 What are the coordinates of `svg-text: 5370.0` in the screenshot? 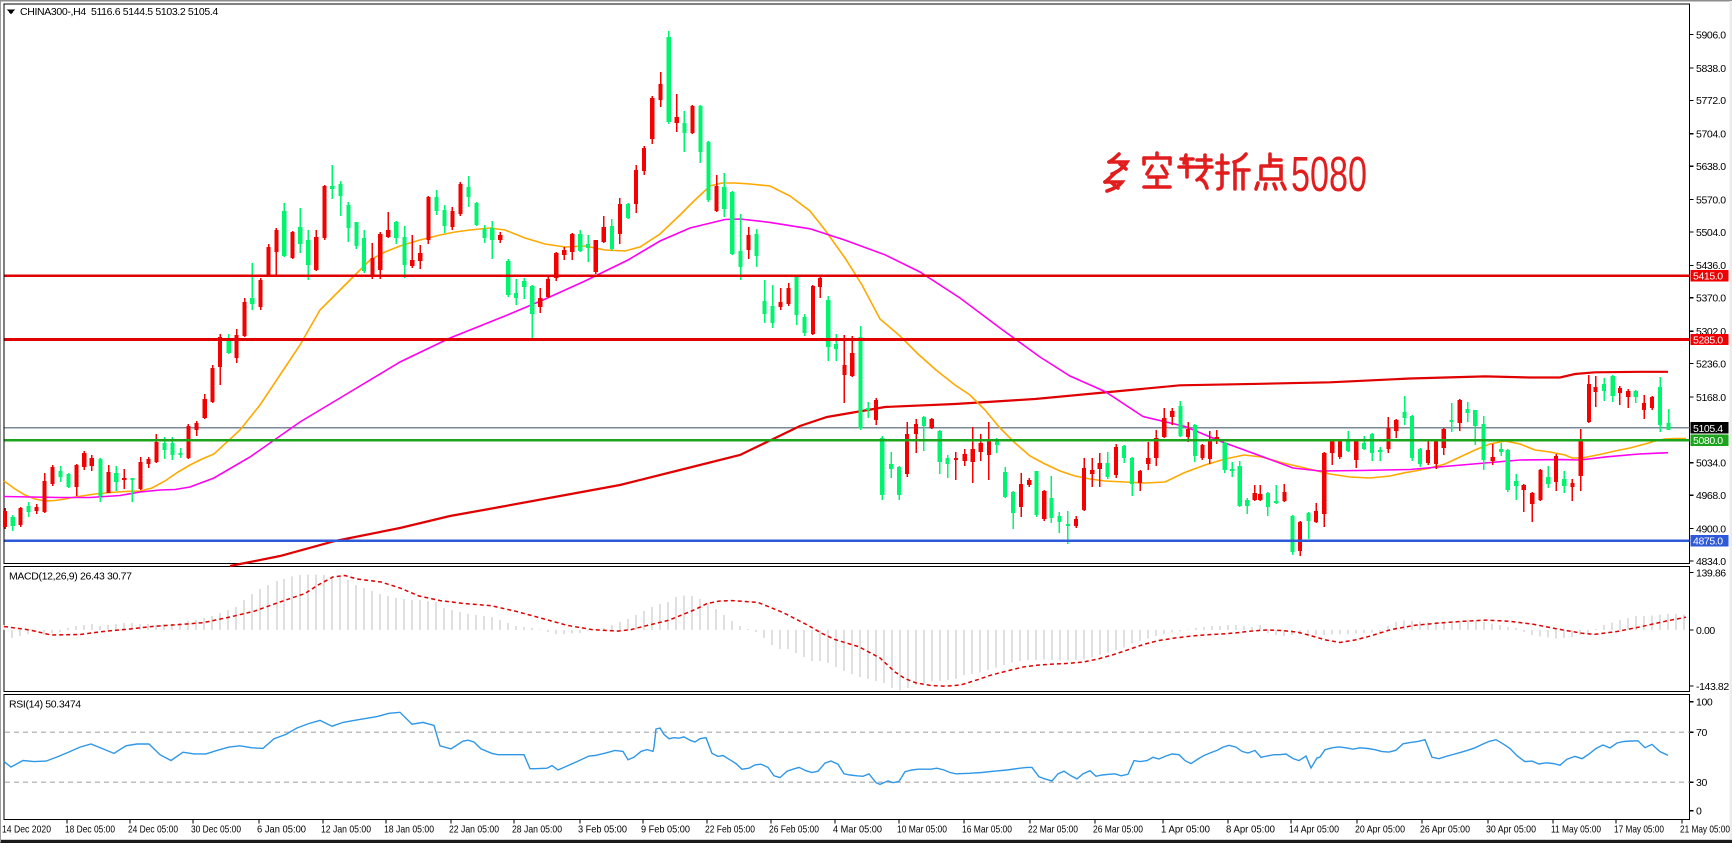 It's located at (1711, 299).